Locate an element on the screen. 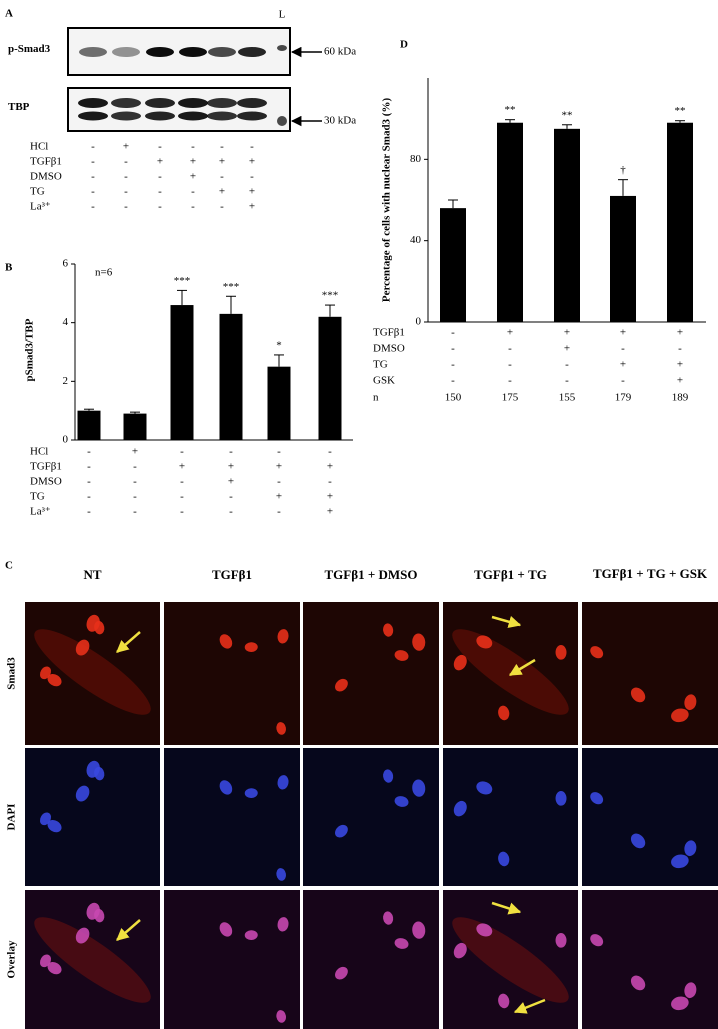 The width and height of the screenshot is (718, 1029). condition-label: La³⁺ is located at coordinates (40, 512).